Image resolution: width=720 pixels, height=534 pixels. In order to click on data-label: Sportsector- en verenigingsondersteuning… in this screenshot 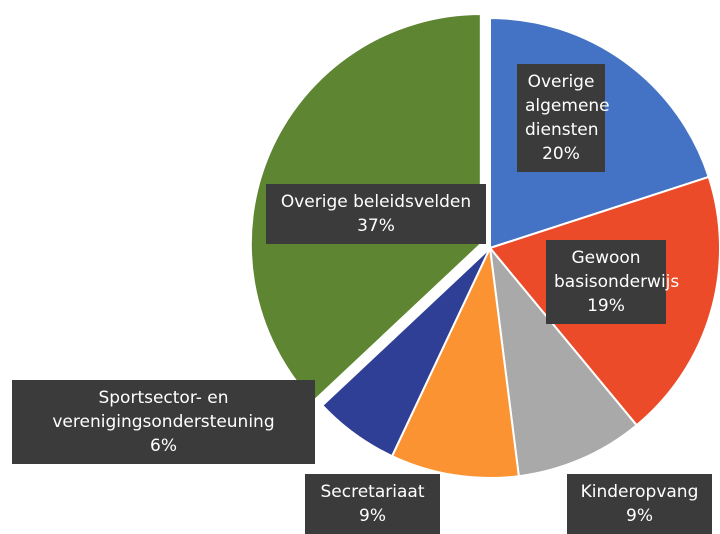, I will do `click(163, 422)`.